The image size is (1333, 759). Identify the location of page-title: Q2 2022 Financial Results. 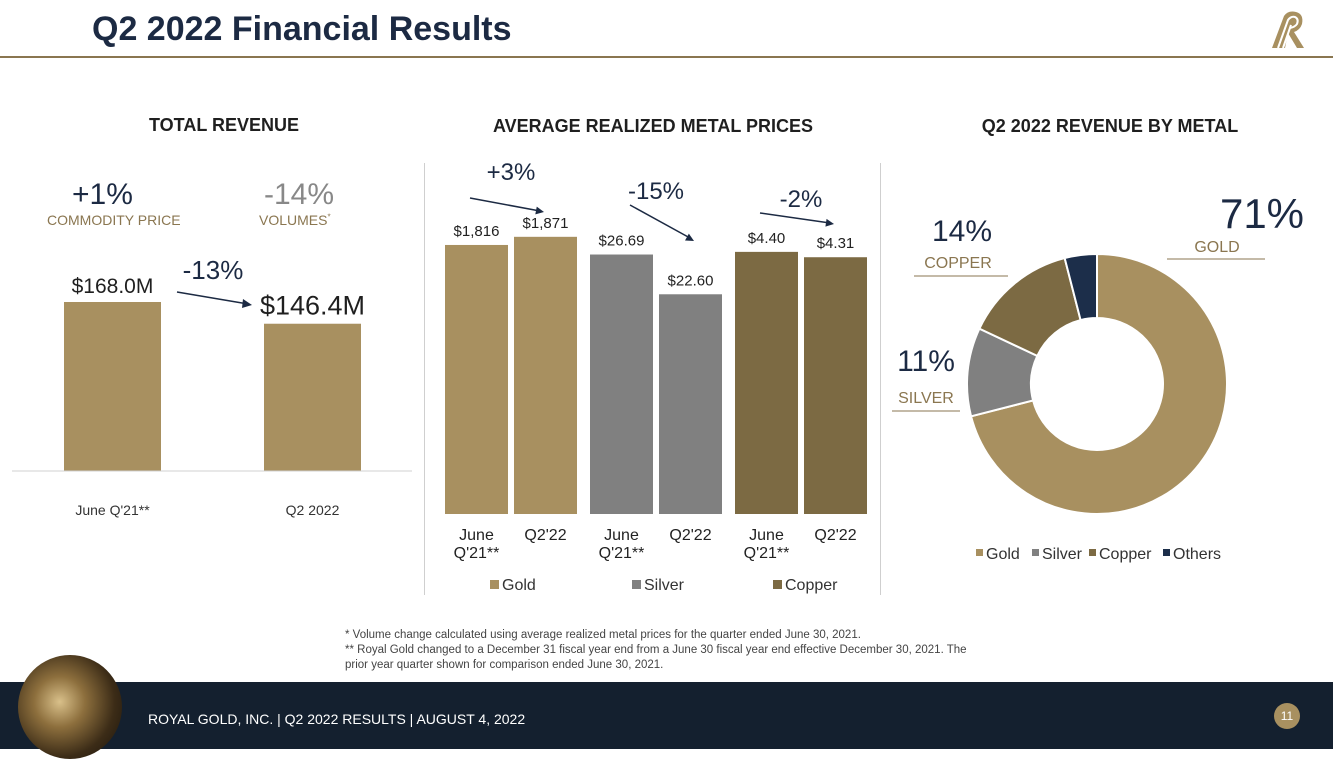
(302, 29).